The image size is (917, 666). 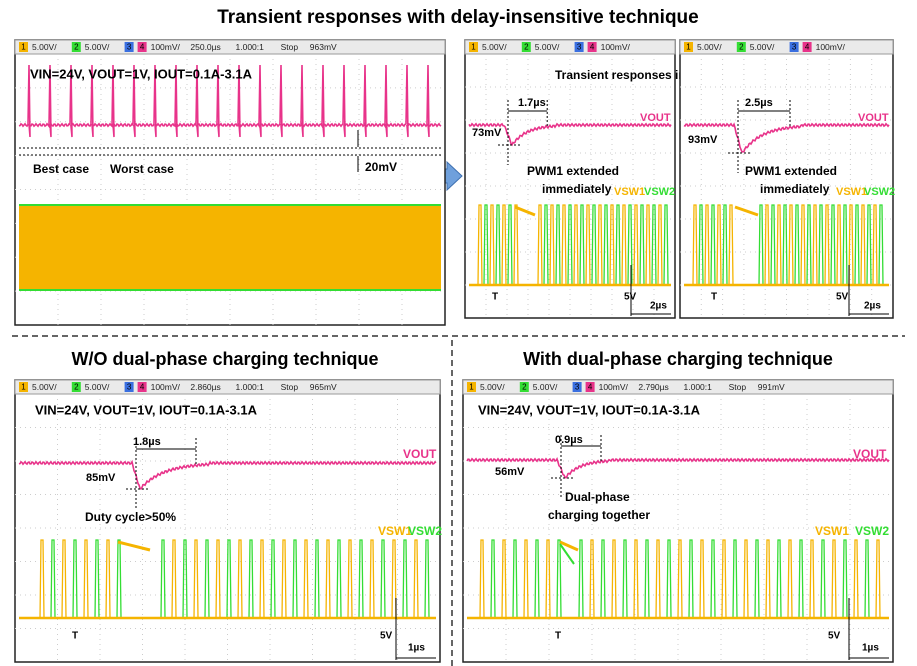 I want to click on annotation: 93mV, so click(x=703, y=140).